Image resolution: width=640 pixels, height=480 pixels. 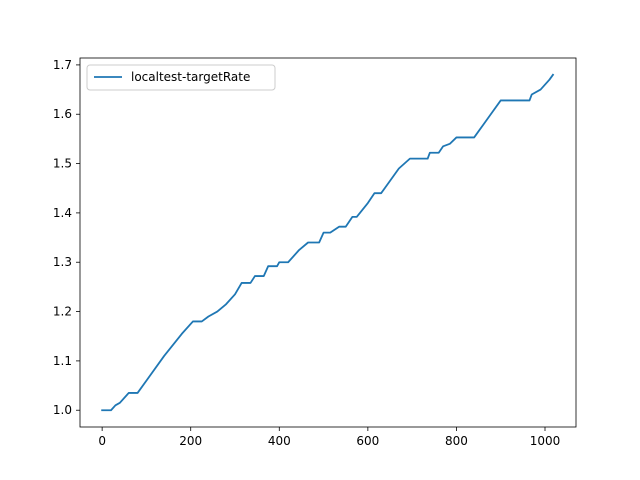 What do you see at coordinates (190, 77) in the screenshot?
I see `legend-label: localtest-targetRate` at bounding box center [190, 77].